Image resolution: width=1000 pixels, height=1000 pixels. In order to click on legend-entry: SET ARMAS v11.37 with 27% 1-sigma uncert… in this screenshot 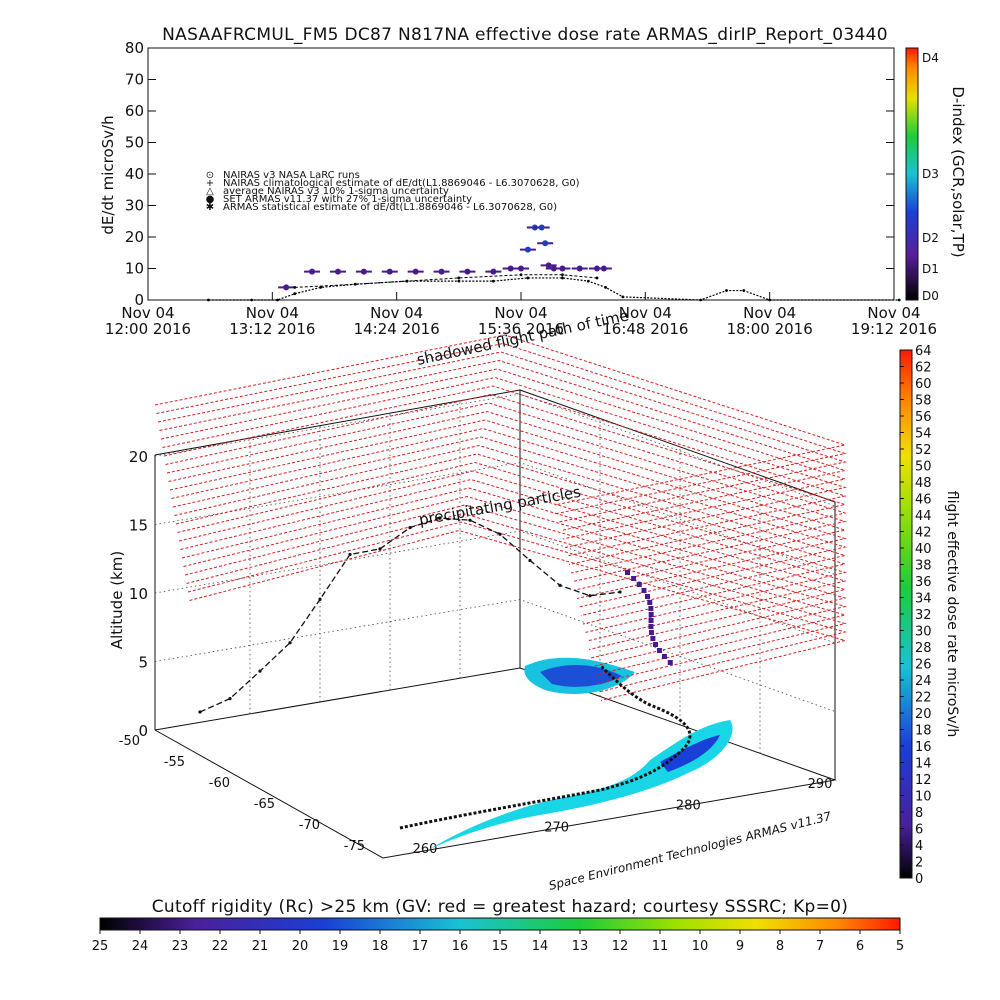, I will do `click(347, 199)`.